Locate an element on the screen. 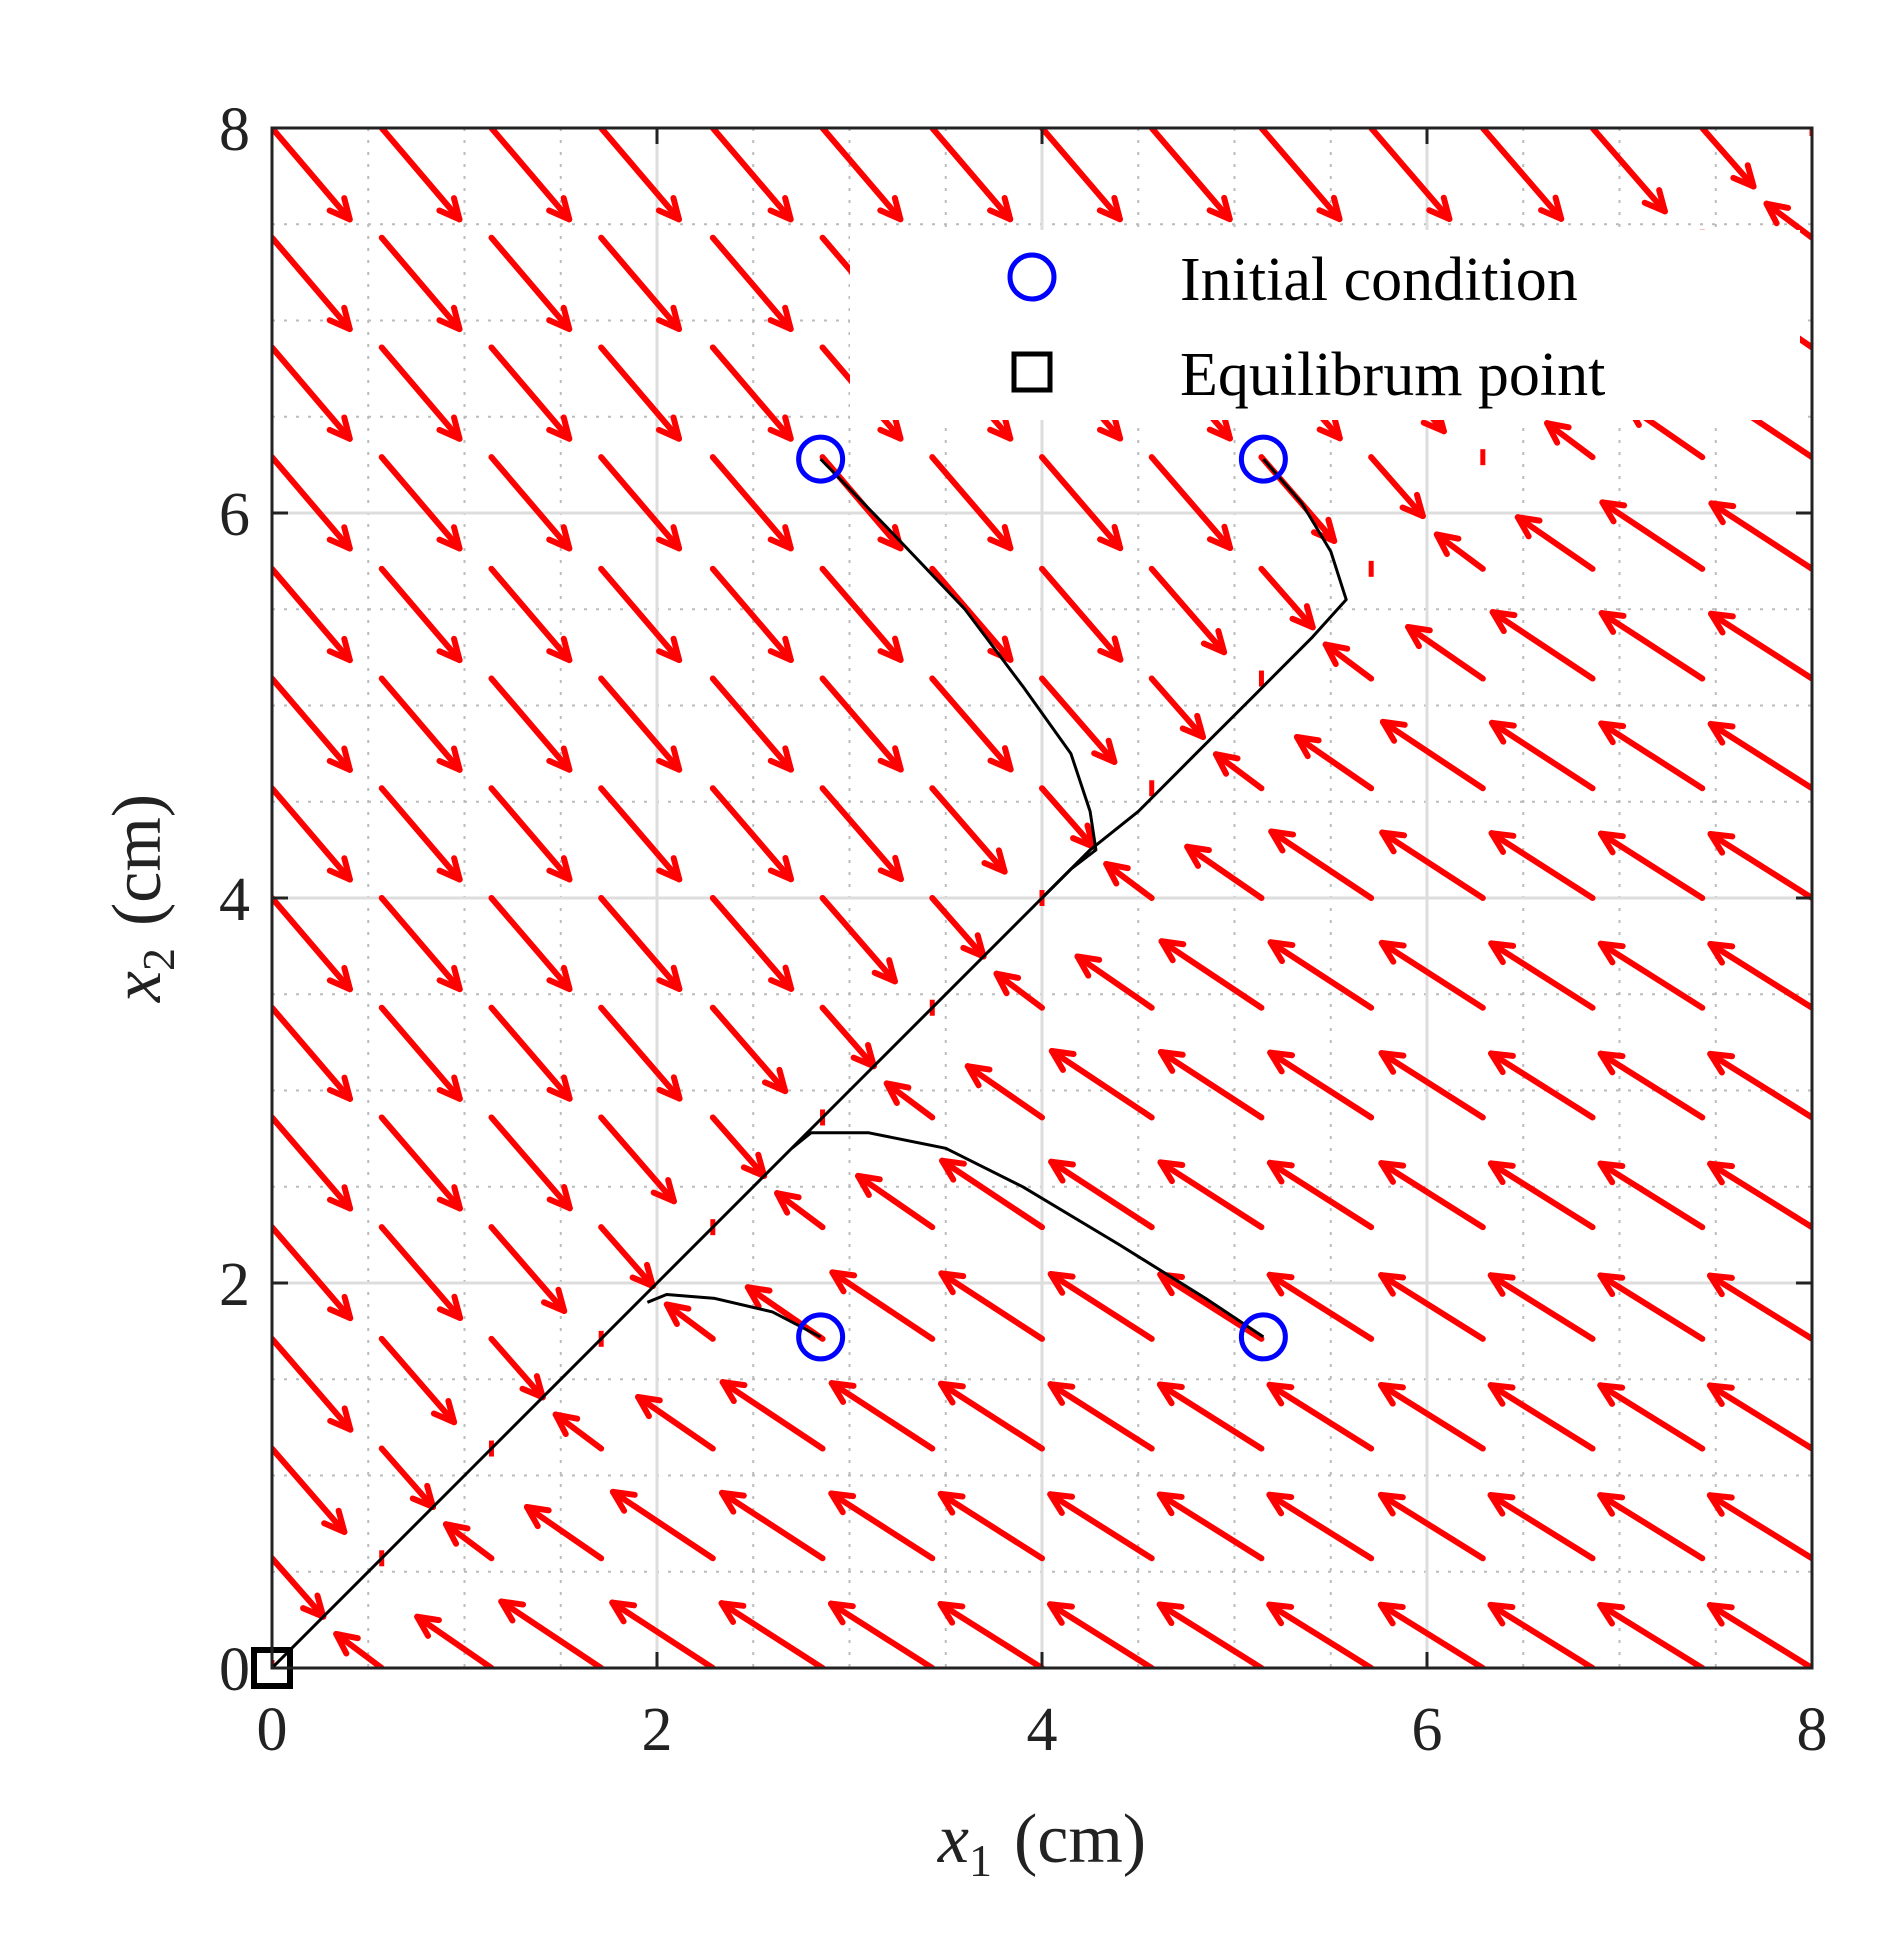  y-tick-label: 4 is located at coordinates (234, 900).